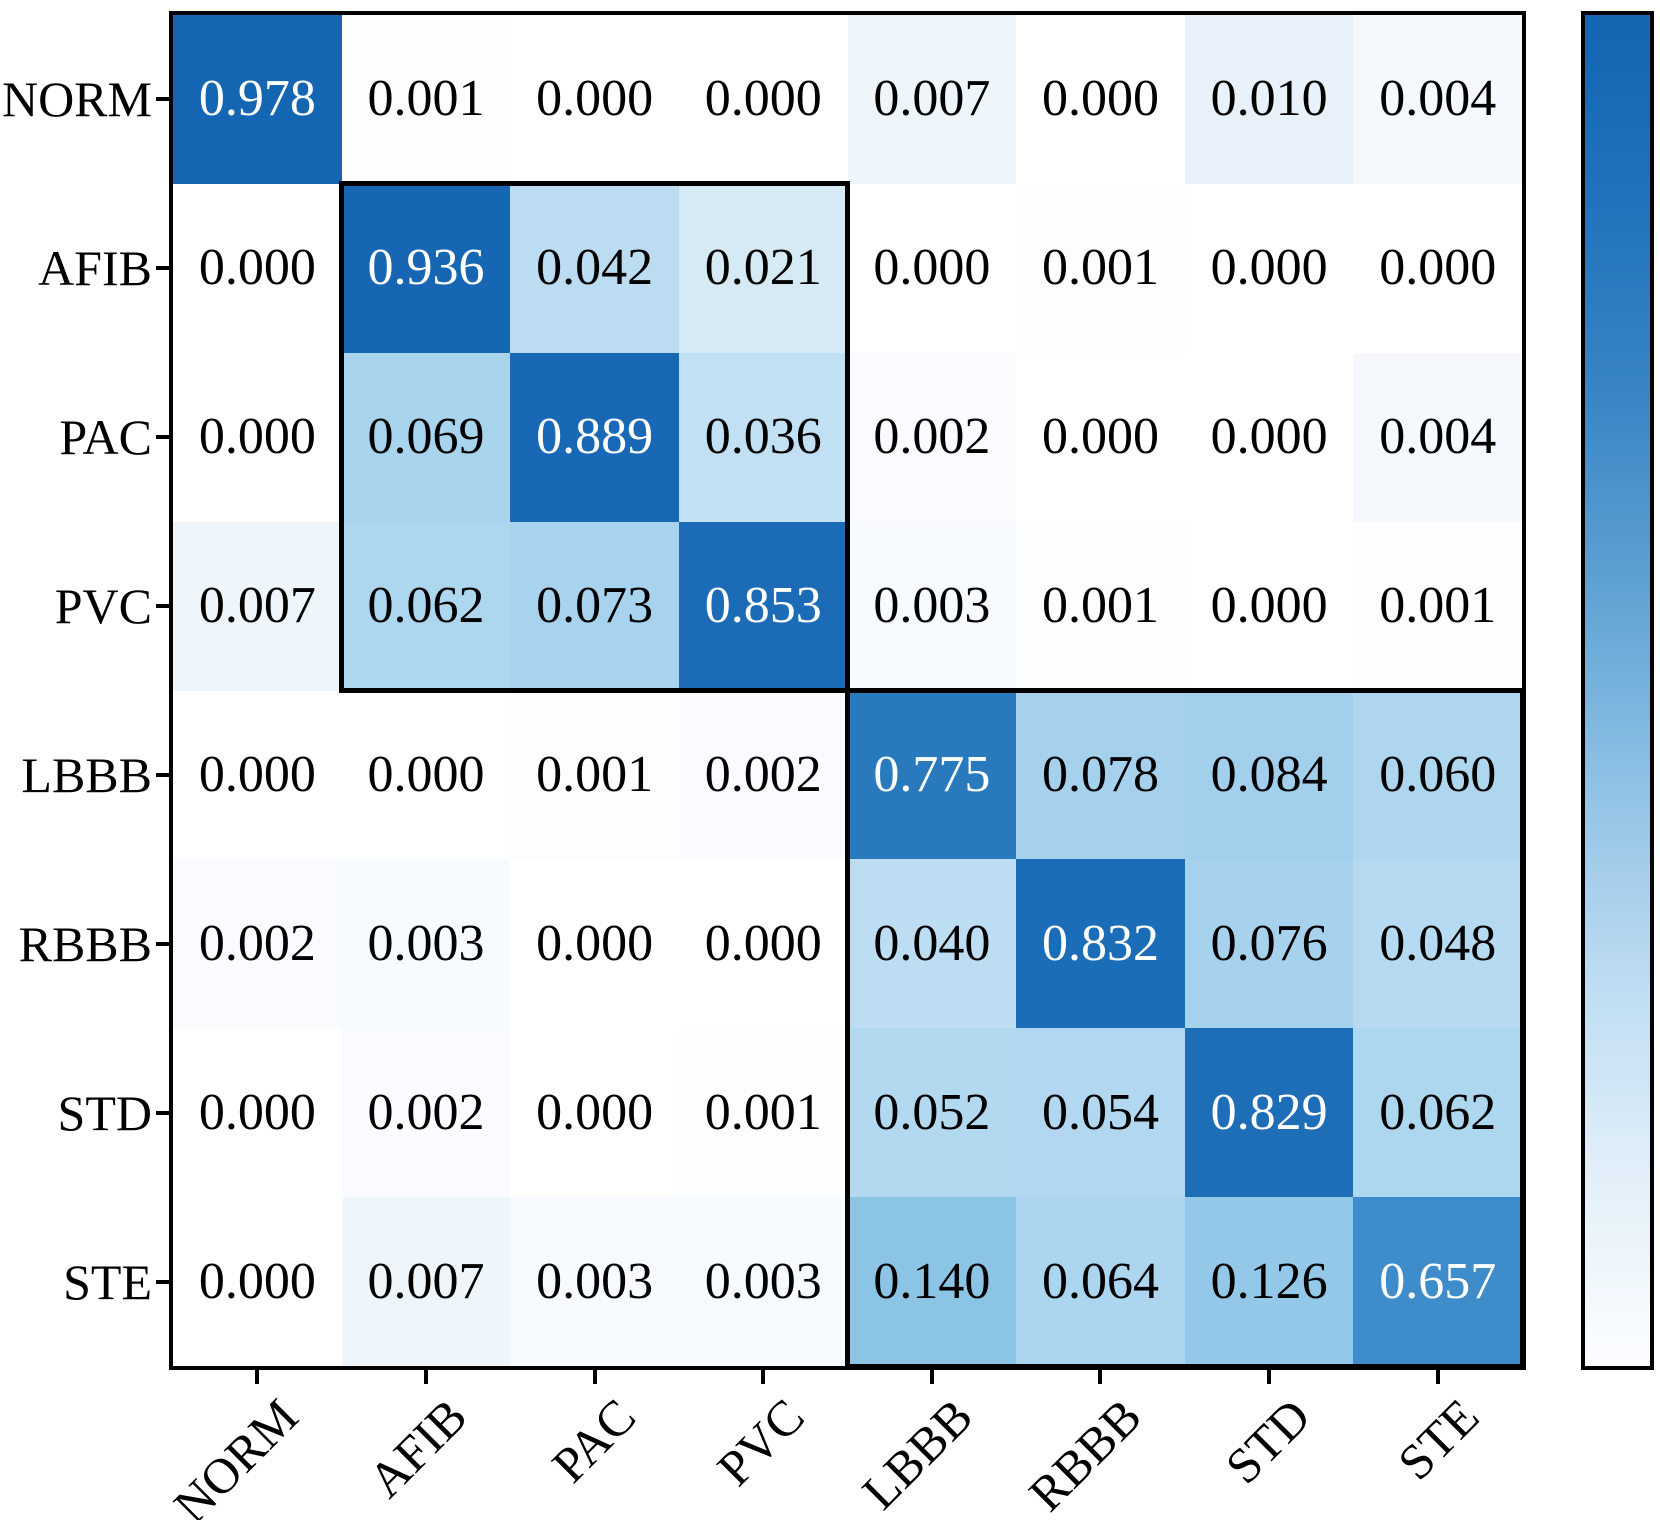  What do you see at coordinates (86, 774) in the screenshot?
I see `y-axis-label-lbbb: LBBB` at bounding box center [86, 774].